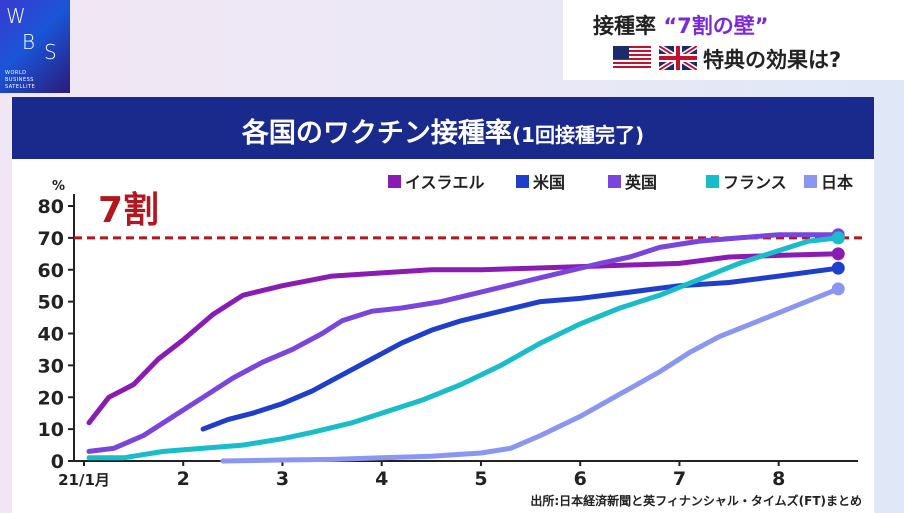 This screenshot has height=513, width=904. Describe the element at coordinates (772, 60) in the screenshot. I see `topic-line-2: 特典の効果は?` at that location.